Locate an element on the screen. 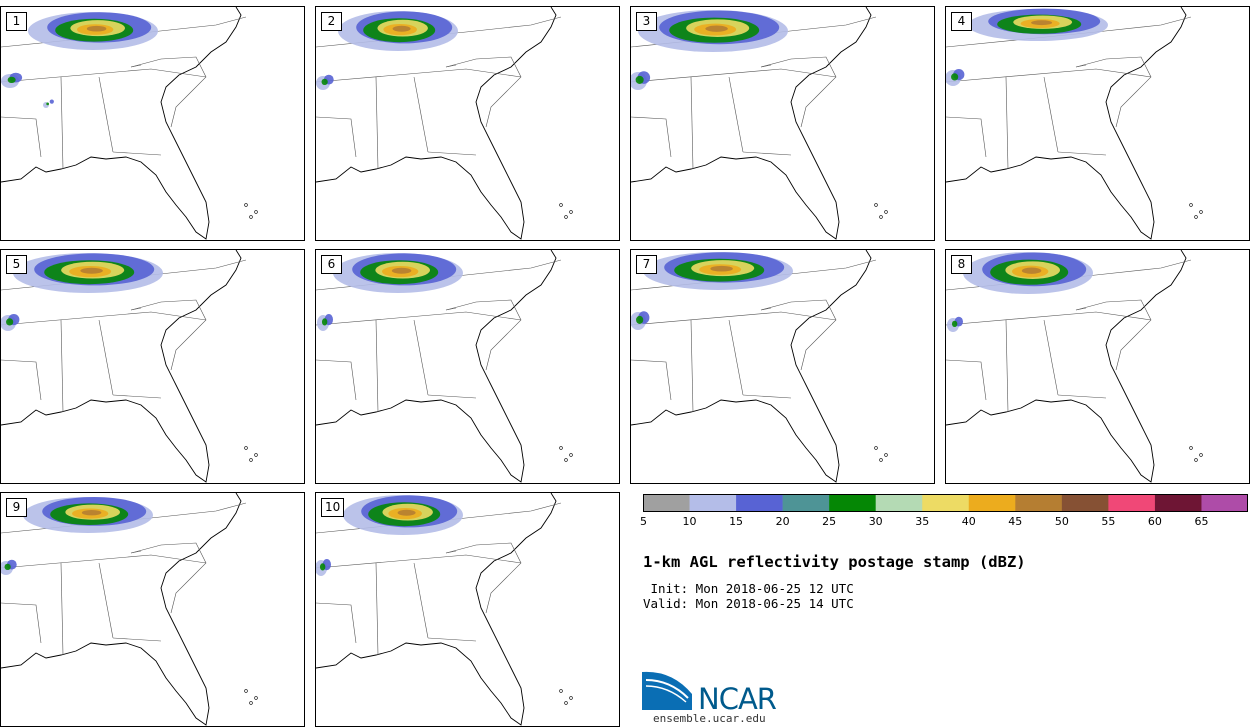 Image resolution: width=1260 pixels, height=728 pixels. colorbar-border is located at coordinates (945, 503).